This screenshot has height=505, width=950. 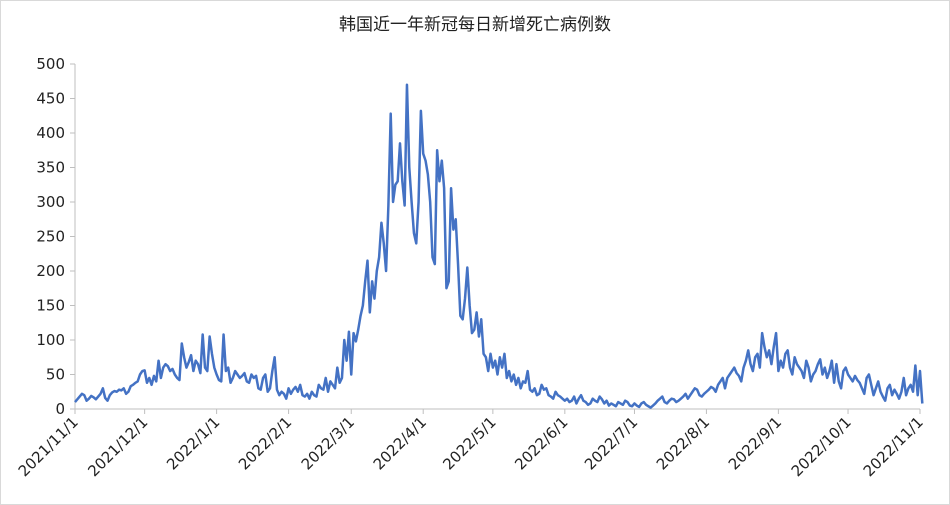 What do you see at coordinates (50, 306) in the screenshot?
I see `y-tick-label: 150` at bounding box center [50, 306].